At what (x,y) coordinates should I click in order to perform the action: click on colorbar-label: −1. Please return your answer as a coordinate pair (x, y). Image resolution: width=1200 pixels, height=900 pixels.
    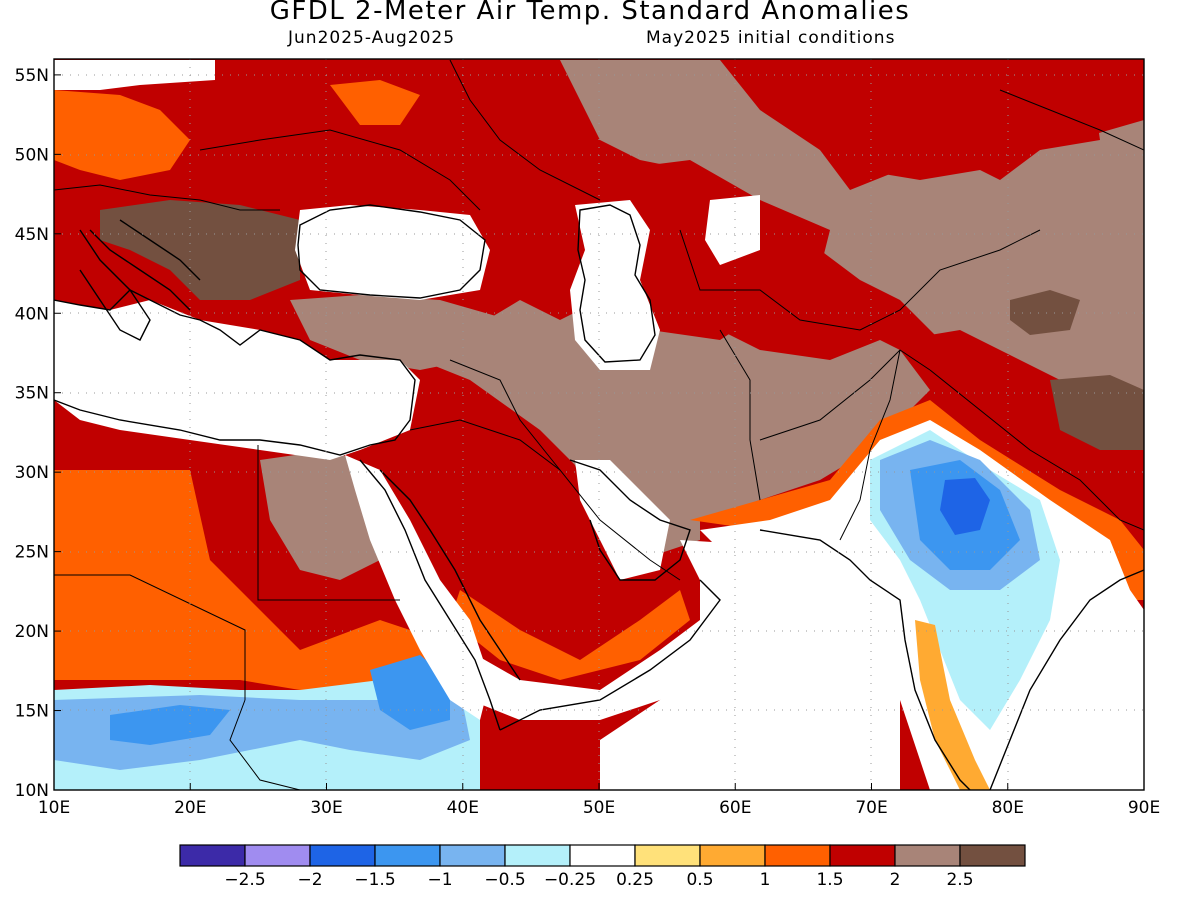
    Looking at the image, I should click on (439, 880).